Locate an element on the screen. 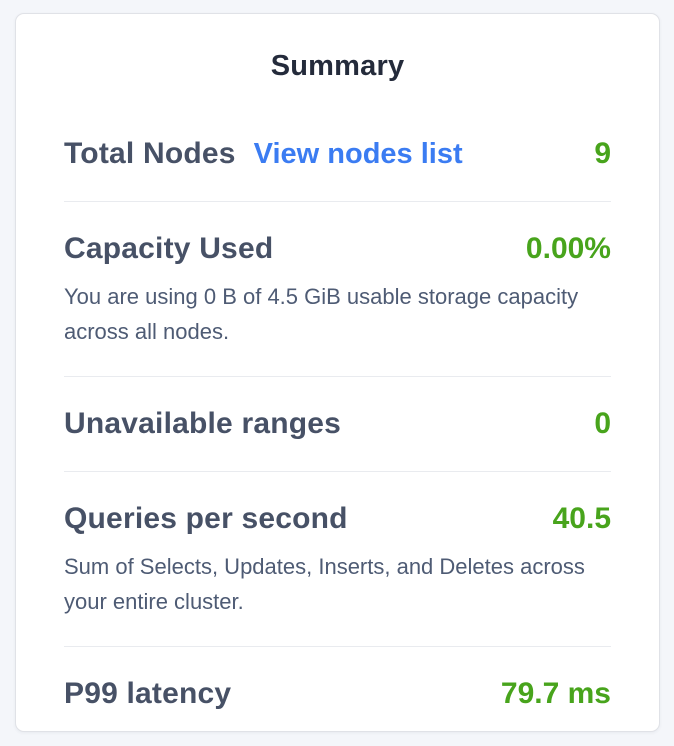 This screenshot has width=674, height=746. section-total-nodes: Total Nodes View nodes list 9 is located at coordinates (337, 154).